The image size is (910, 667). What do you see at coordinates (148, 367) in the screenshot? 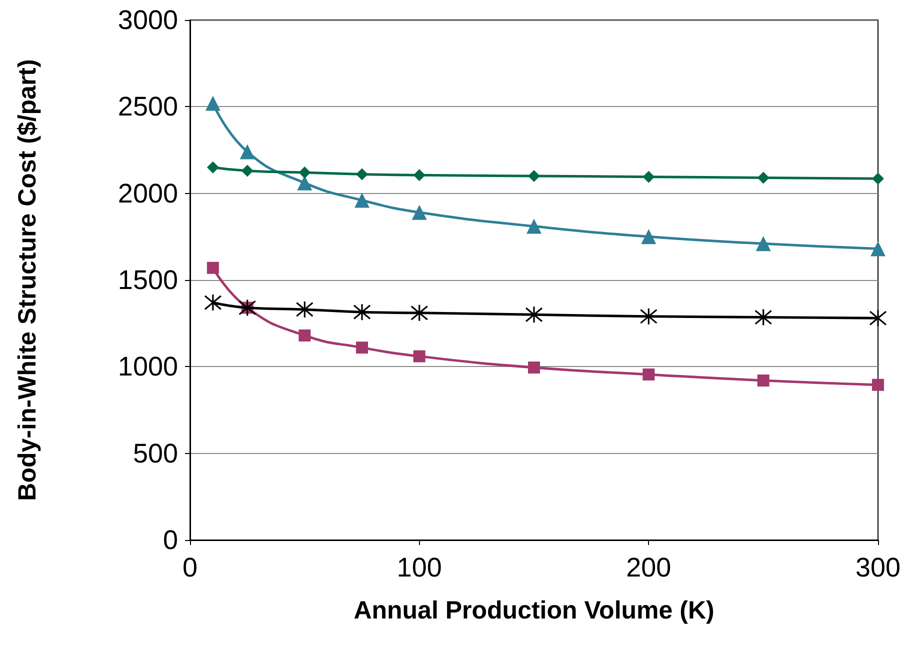
I see `y-tick-label: 1000` at bounding box center [148, 367].